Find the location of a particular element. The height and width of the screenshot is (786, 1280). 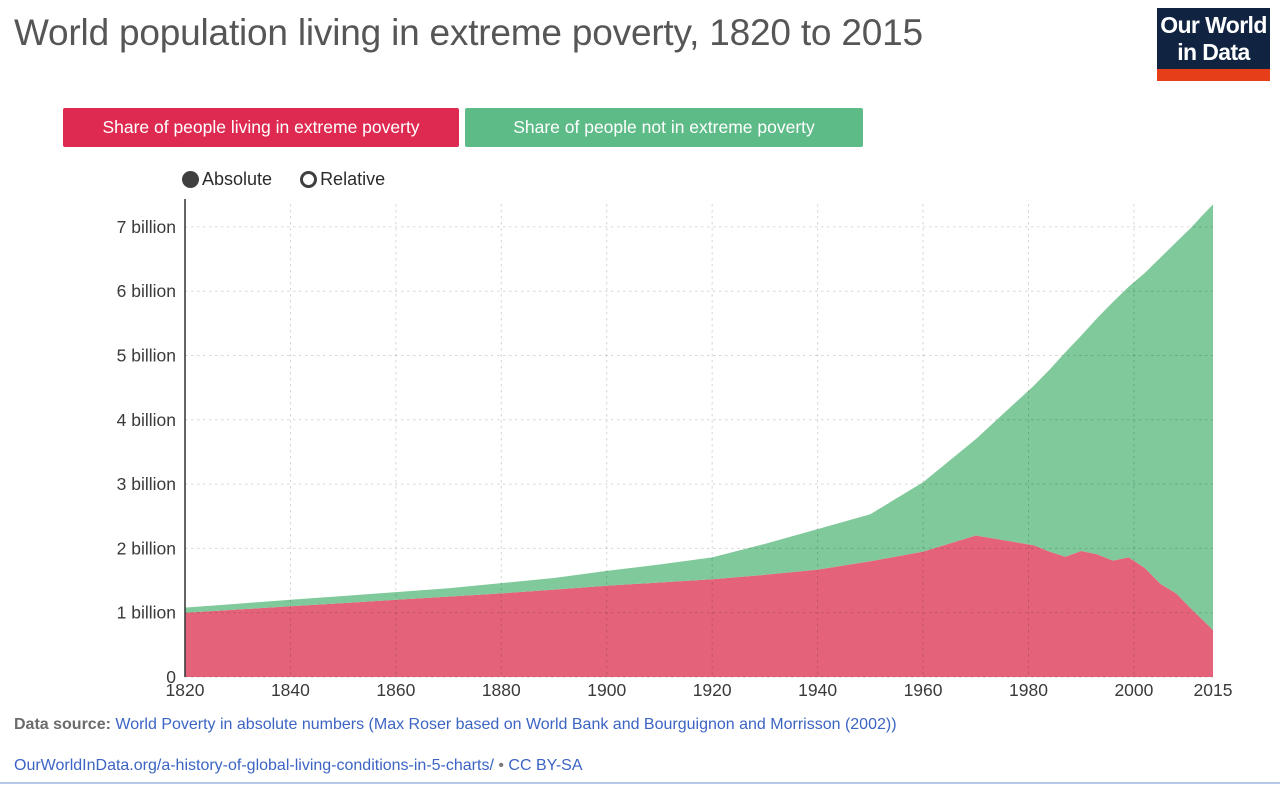

legend-label-not-in-poverty: Share of people not in extreme poverty is located at coordinates (664, 127).